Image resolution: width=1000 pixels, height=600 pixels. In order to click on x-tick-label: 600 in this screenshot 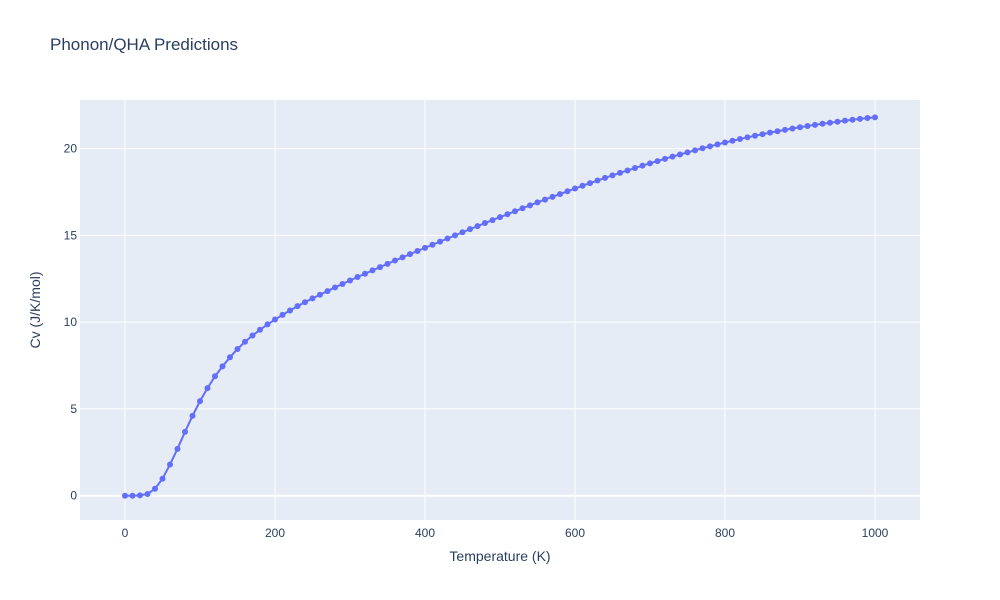, I will do `click(575, 533)`.